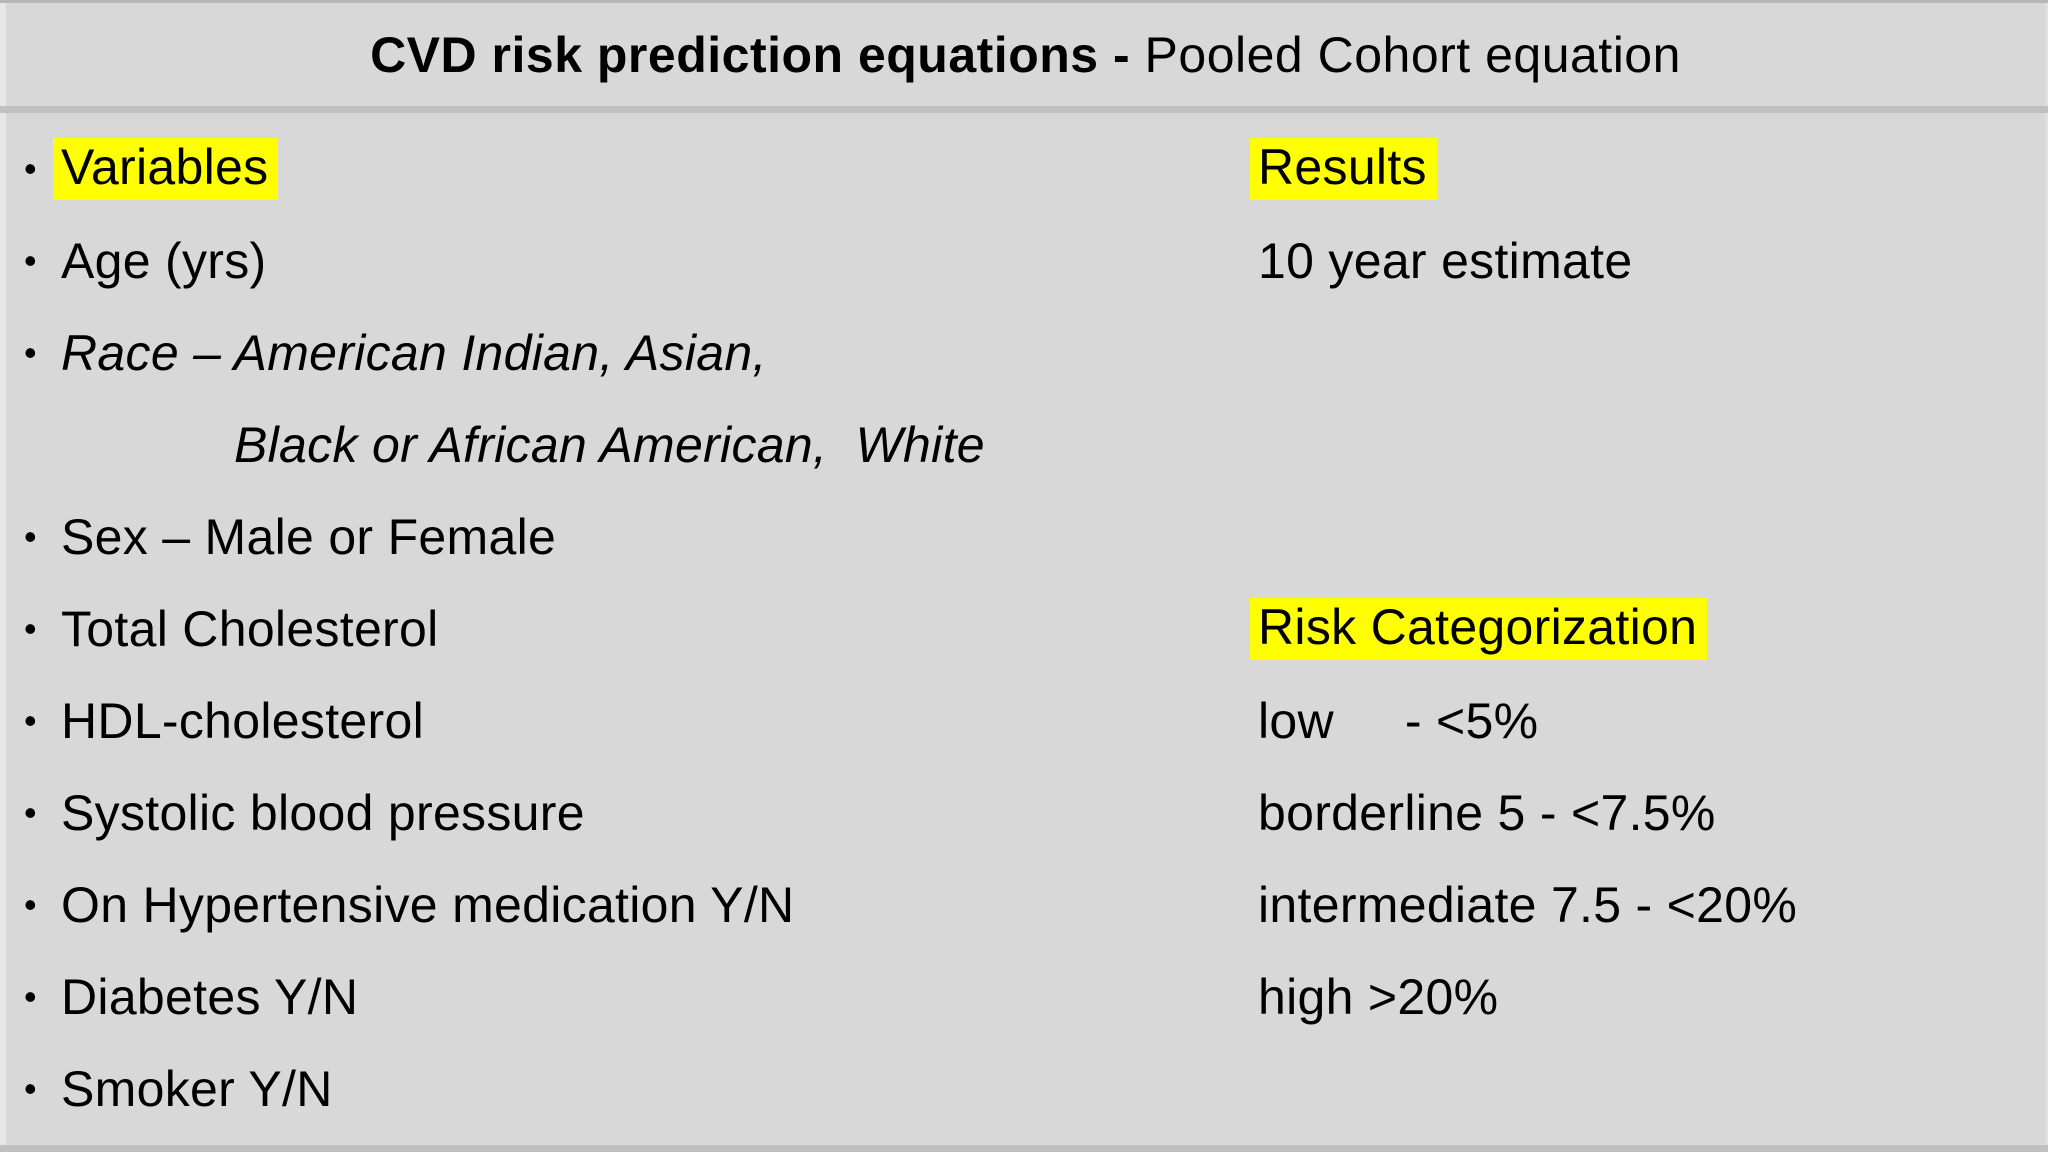 The width and height of the screenshot is (2048, 1152). What do you see at coordinates (1024, 1) in the screenshot?
I see `window-top-edge` at bounding box center [1024, 1].